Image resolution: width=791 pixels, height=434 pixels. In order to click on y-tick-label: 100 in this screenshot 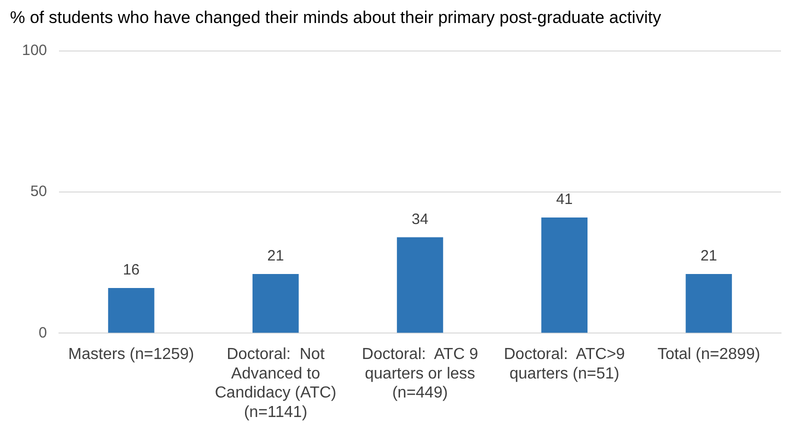, I will do `click(35, 51)`.